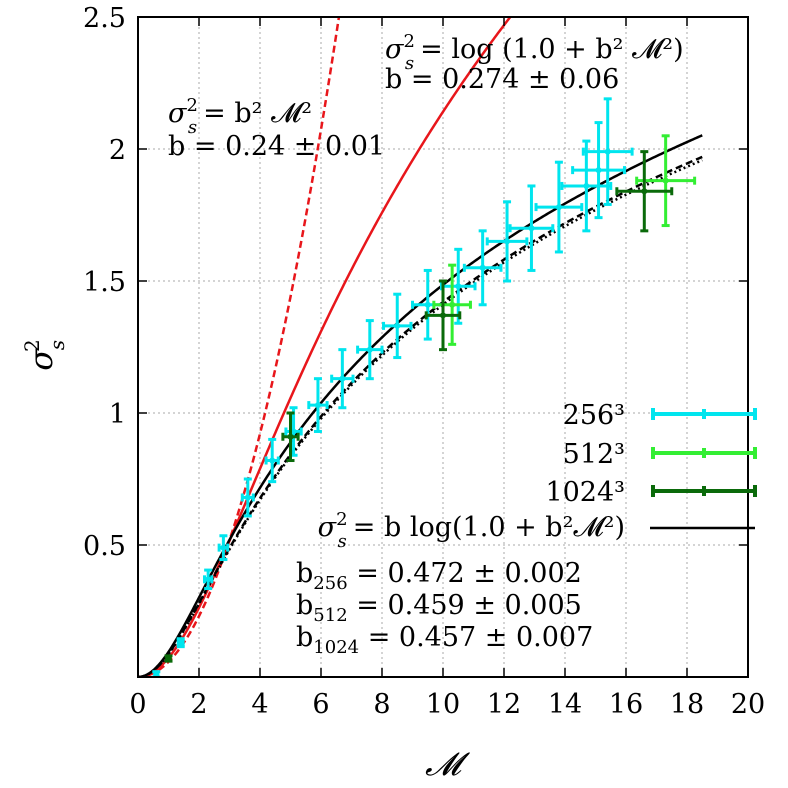 The image size is (788, 788). What do you see at coordinates (192, 127) in the screenshot?
I see `linear-lhs-sub: s` at bounding box center [192, 127].